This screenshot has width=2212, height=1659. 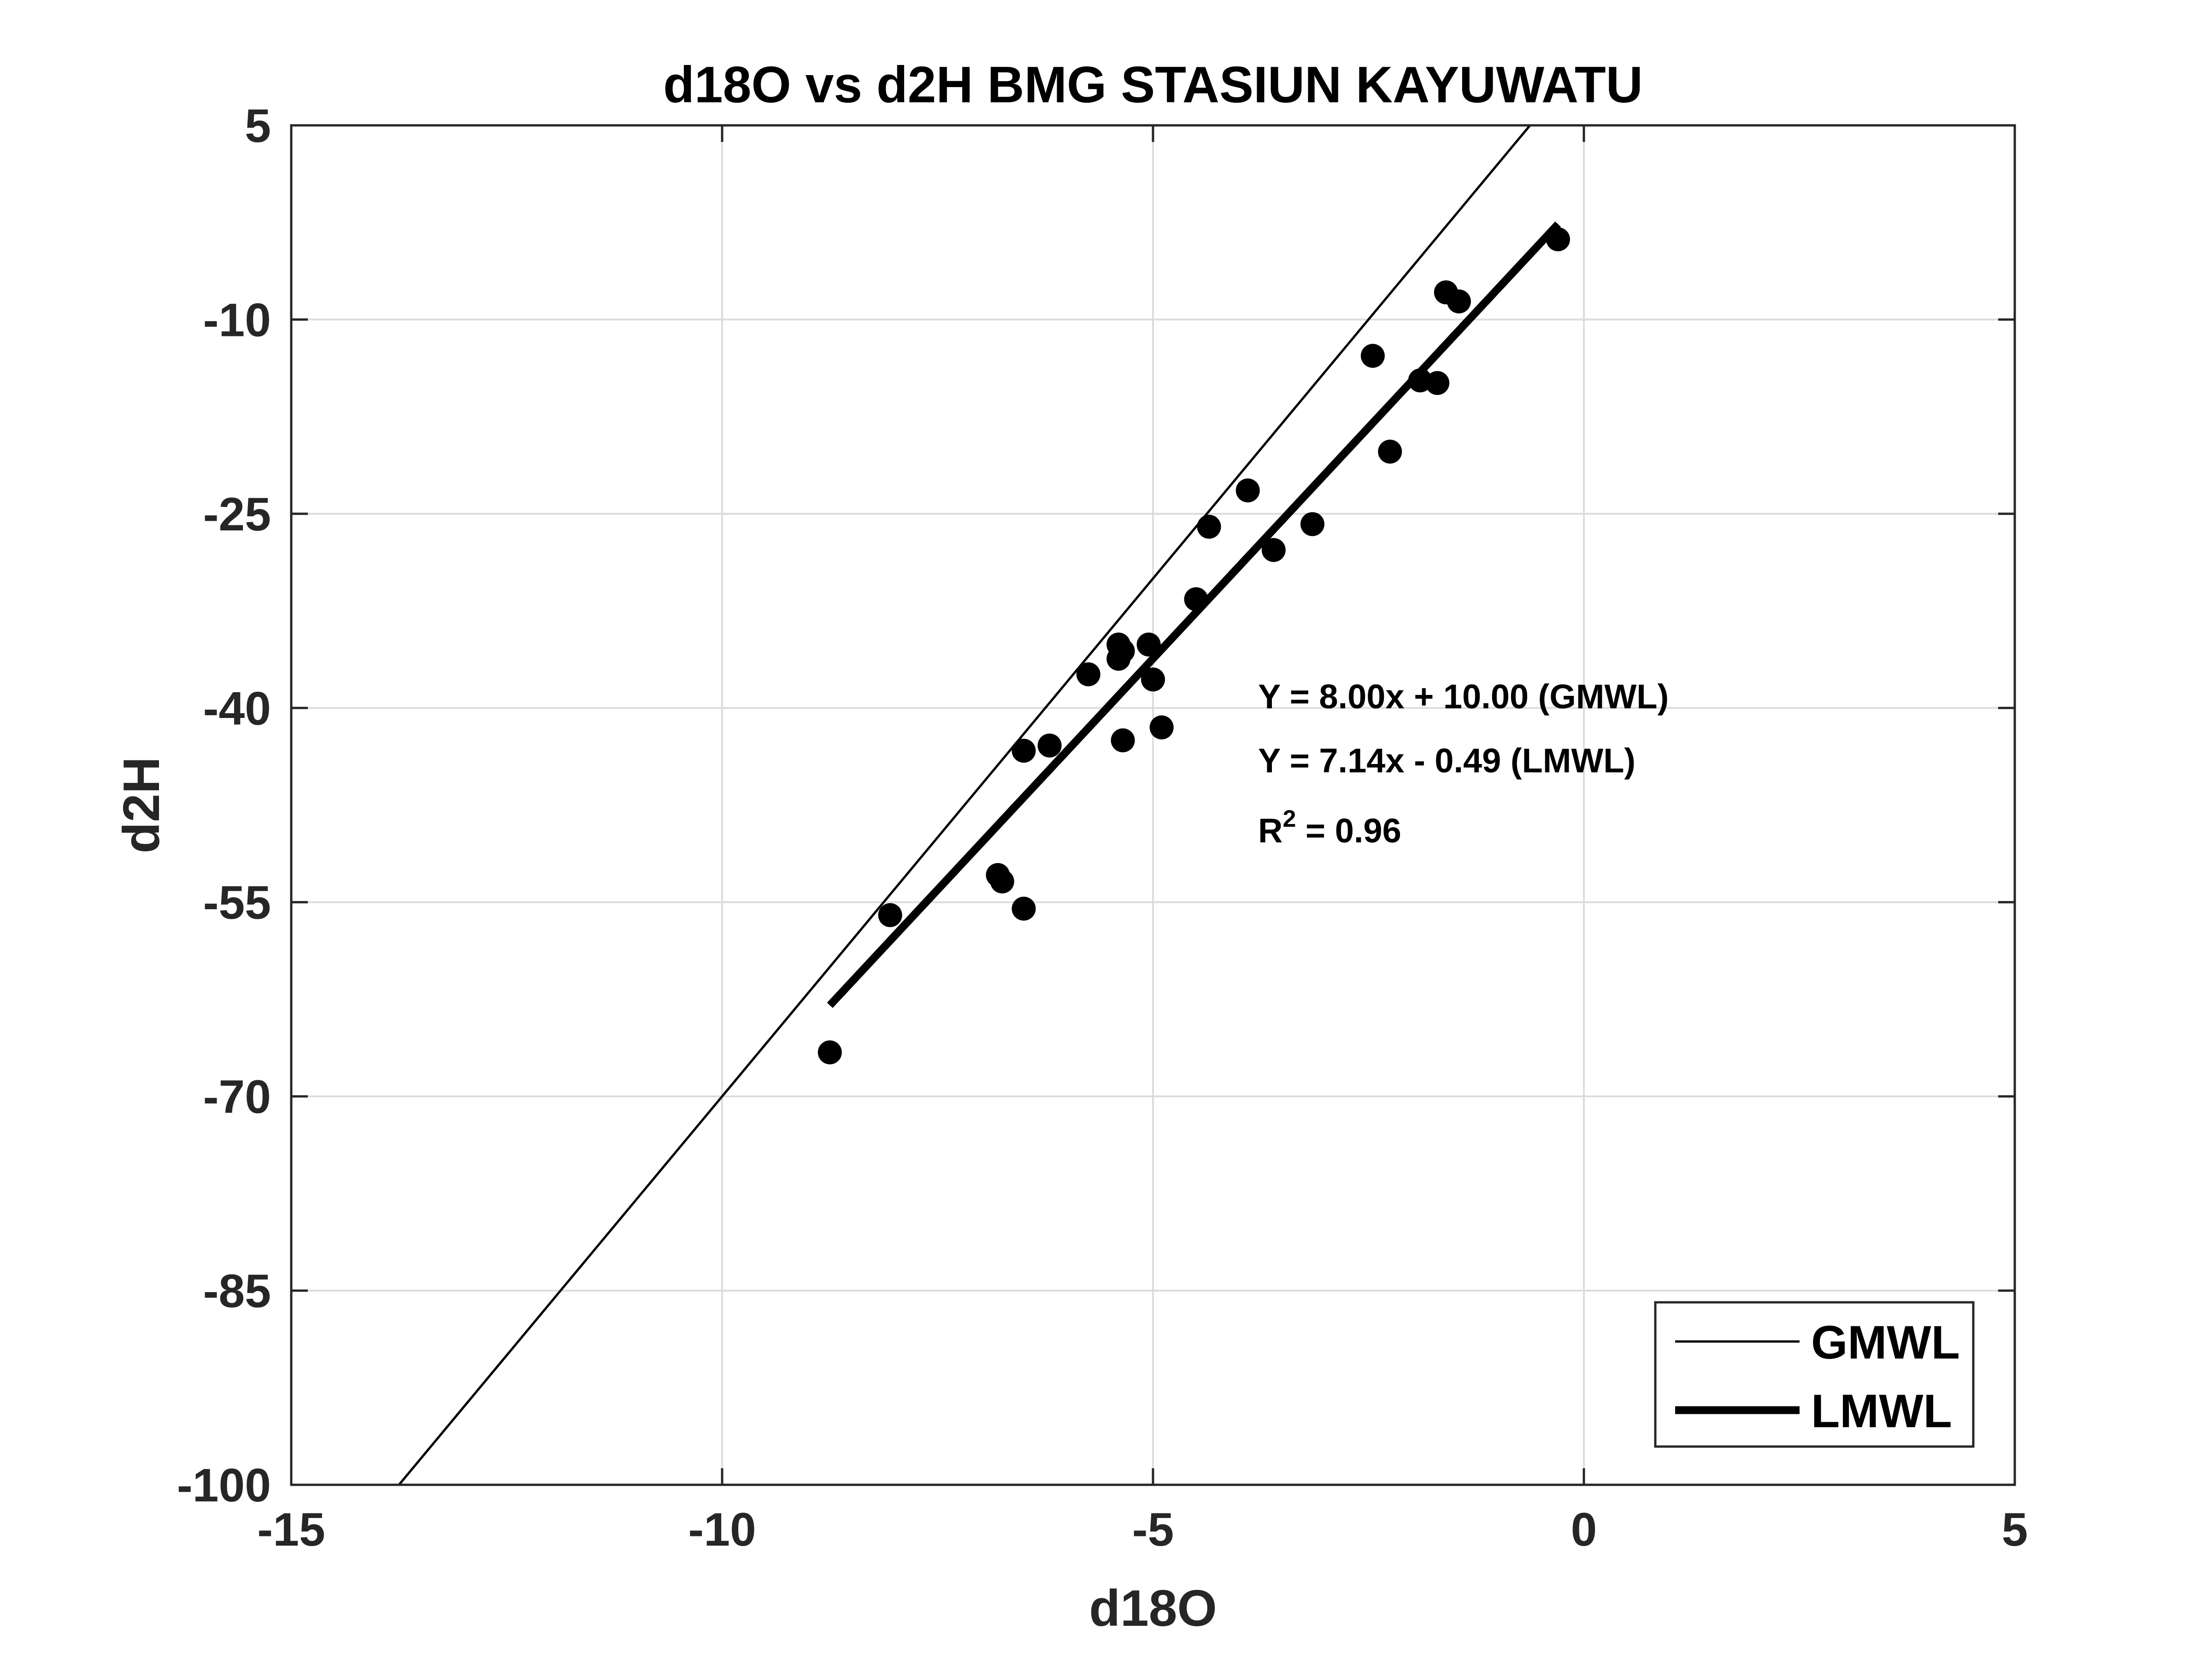 I want to click on y-tick-label: -100, so click(x=224, y=1485).